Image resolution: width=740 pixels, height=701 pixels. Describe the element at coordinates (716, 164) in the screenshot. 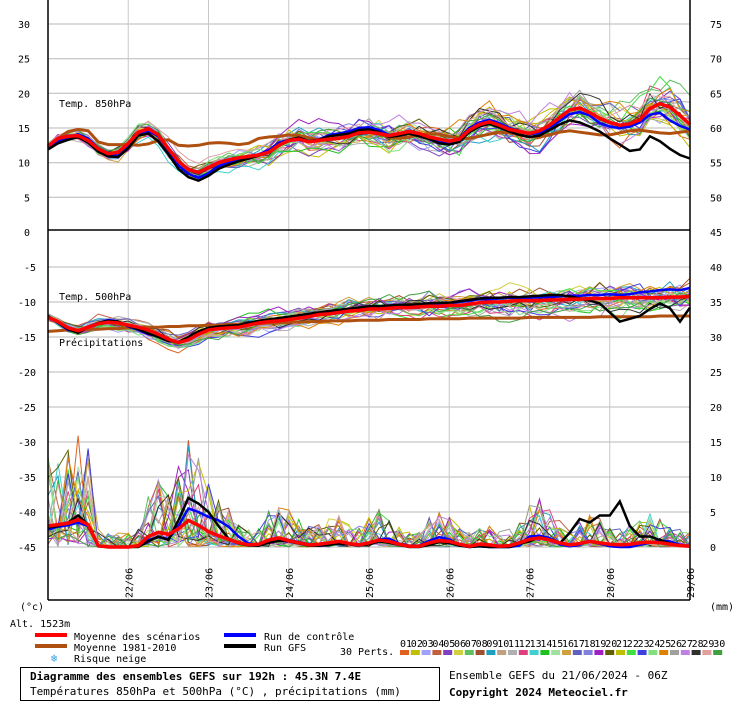

I see `tick-right-upper: 55` at that location.